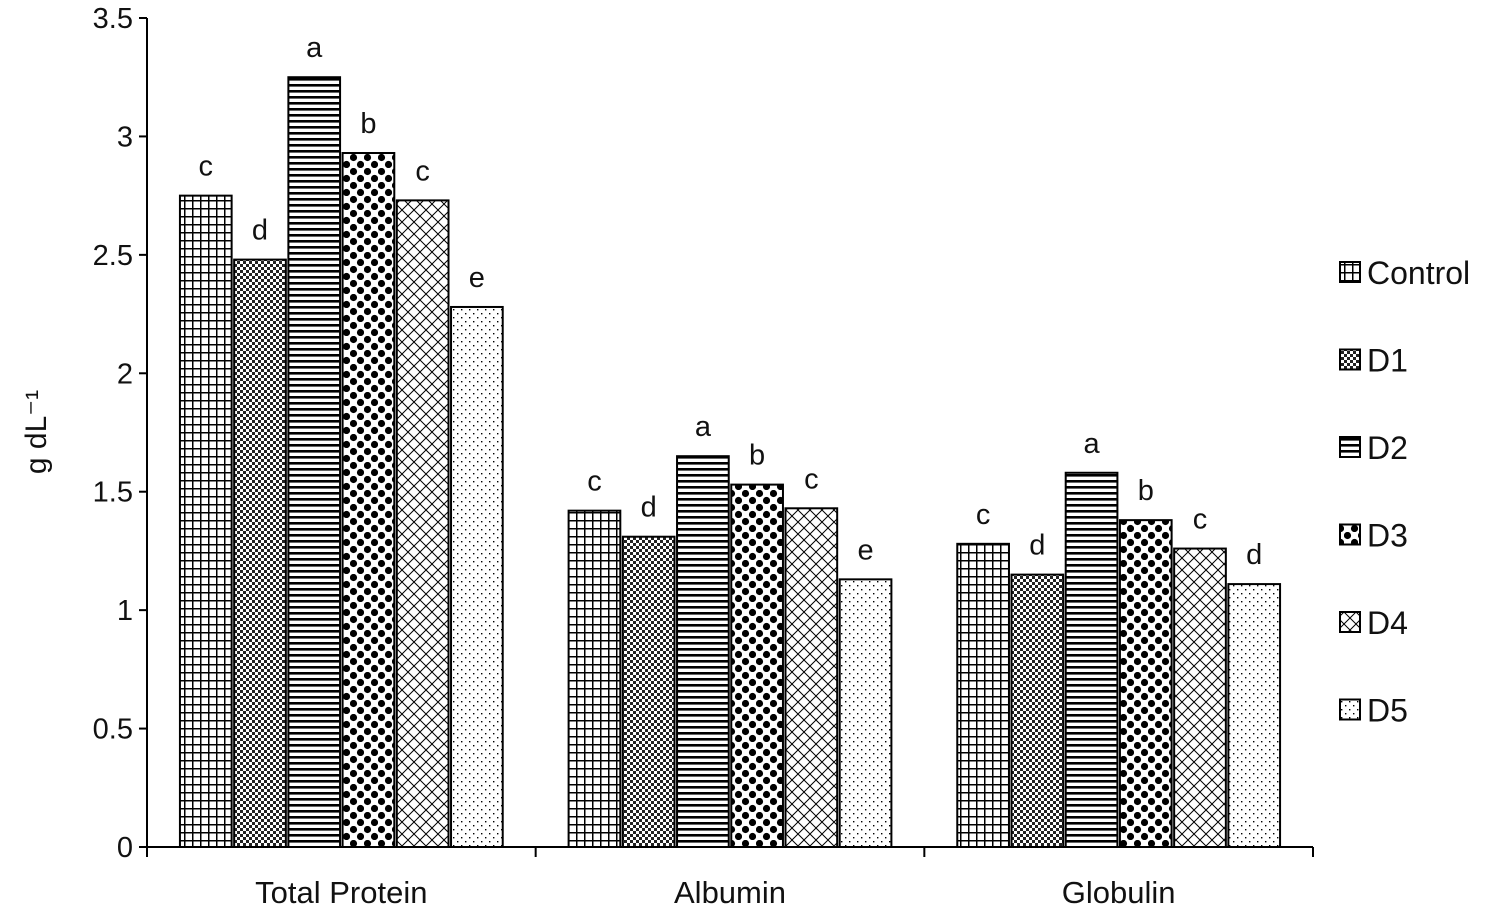  What do you see at coordinates (205, 521) in the screenshot?
I see `bar-control-total-protein` at bounding box center [205, 521].